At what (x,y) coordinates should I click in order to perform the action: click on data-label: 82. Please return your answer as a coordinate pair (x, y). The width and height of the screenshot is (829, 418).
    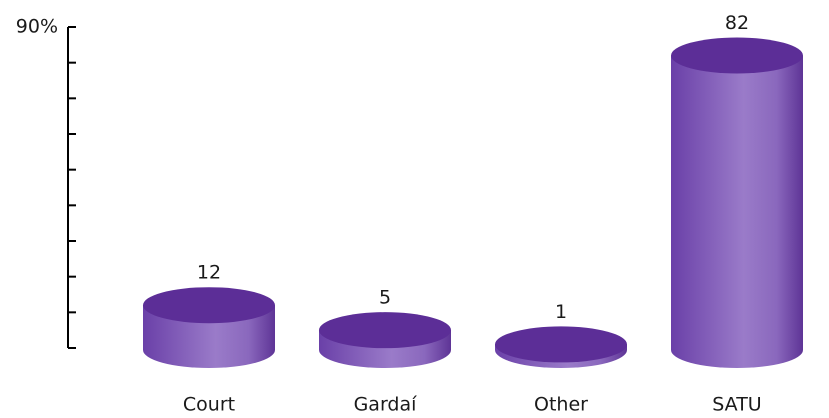
    Looking at the image, I should click on (737, 23).